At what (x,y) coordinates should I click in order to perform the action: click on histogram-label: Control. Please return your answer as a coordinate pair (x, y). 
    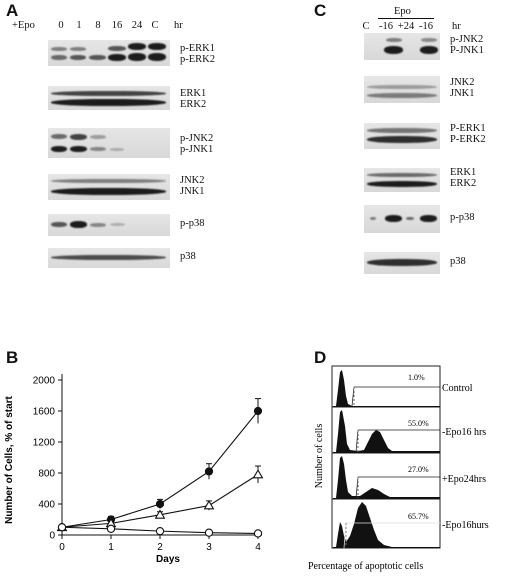
    Looking at the image, I should click on (457, 388).